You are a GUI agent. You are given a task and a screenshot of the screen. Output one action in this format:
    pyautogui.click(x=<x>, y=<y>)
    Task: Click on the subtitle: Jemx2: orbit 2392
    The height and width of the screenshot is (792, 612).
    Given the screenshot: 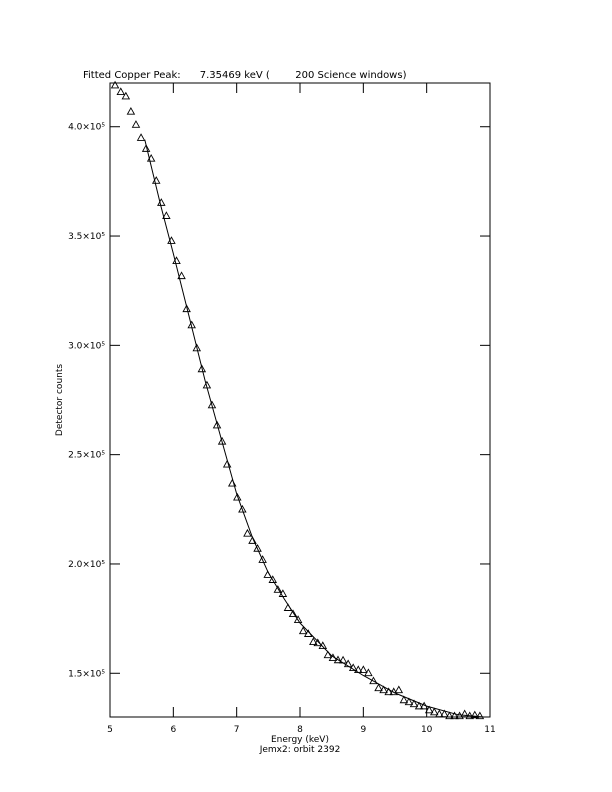 What is the action you would take?
    pyautogui.click(x=300, y=750)
    